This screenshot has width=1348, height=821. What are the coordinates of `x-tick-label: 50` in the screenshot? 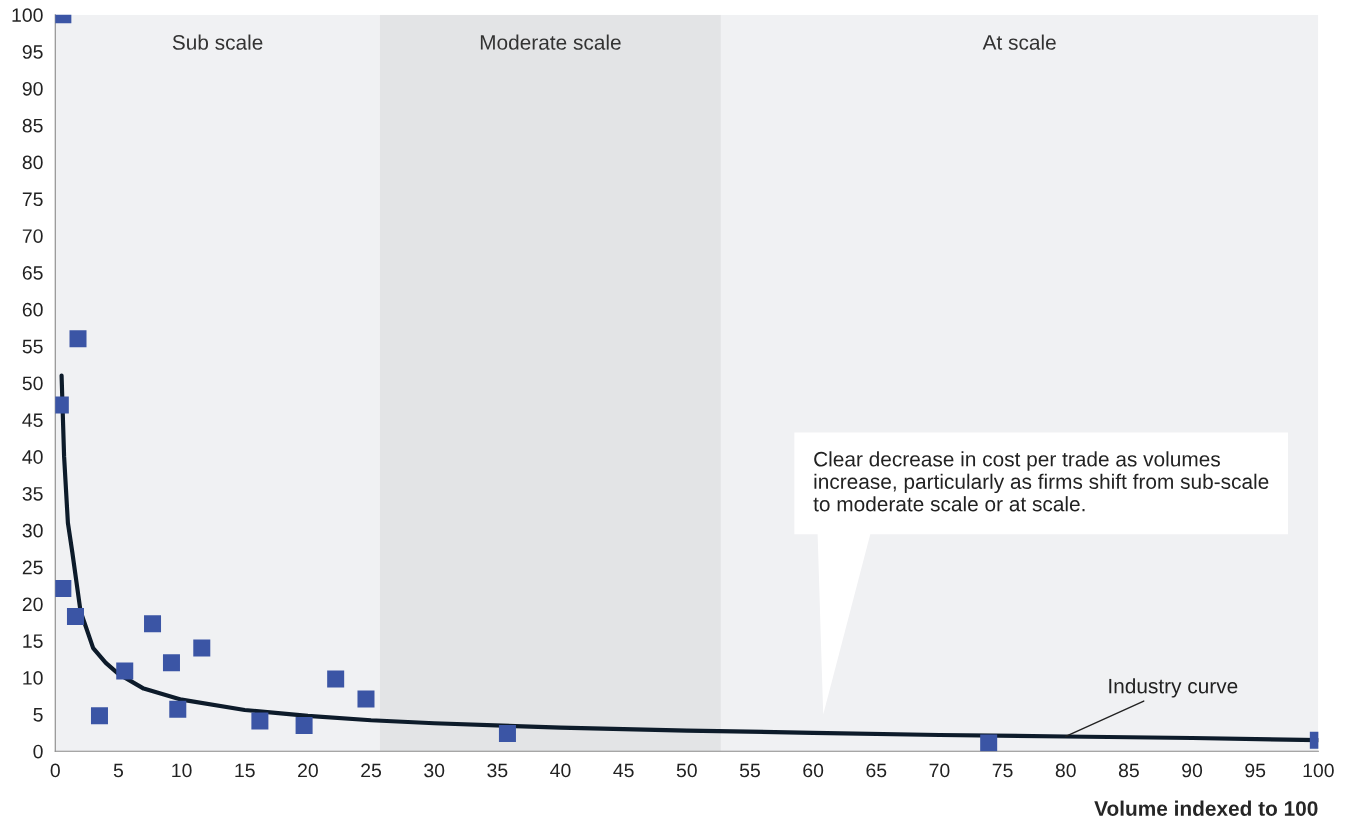 It's located at (686, 770).